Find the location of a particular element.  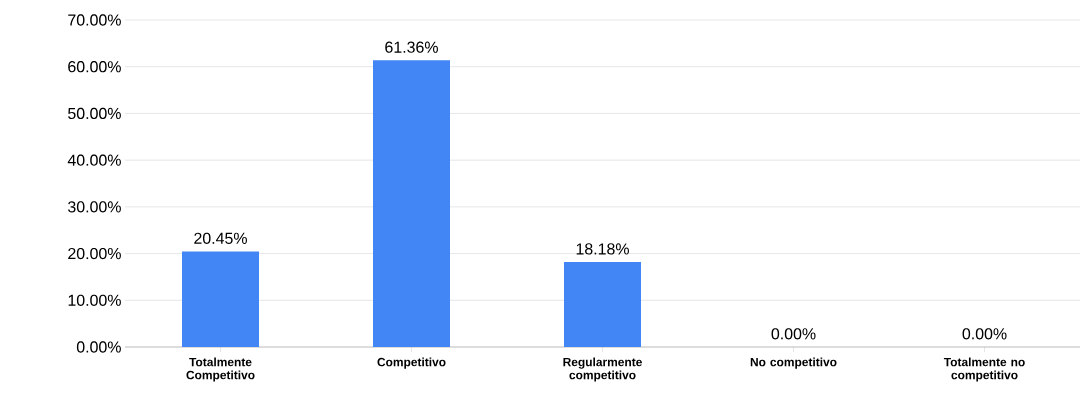

x-tick-label: No competitivo is located at coordinates (793, 363).